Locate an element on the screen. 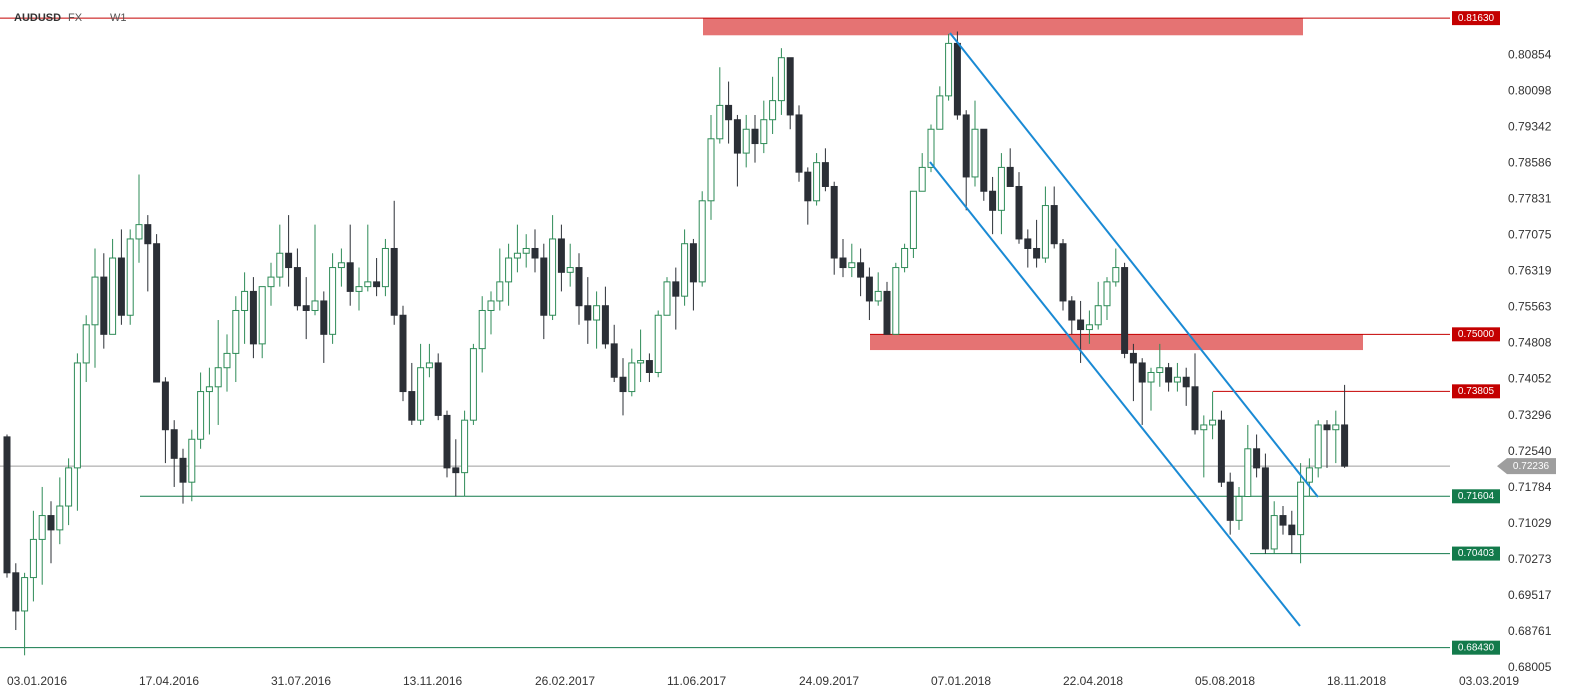 The height and width of the screenshot is (700, 1570). symbol: AUDUSD is located at coordinates (37, 18).